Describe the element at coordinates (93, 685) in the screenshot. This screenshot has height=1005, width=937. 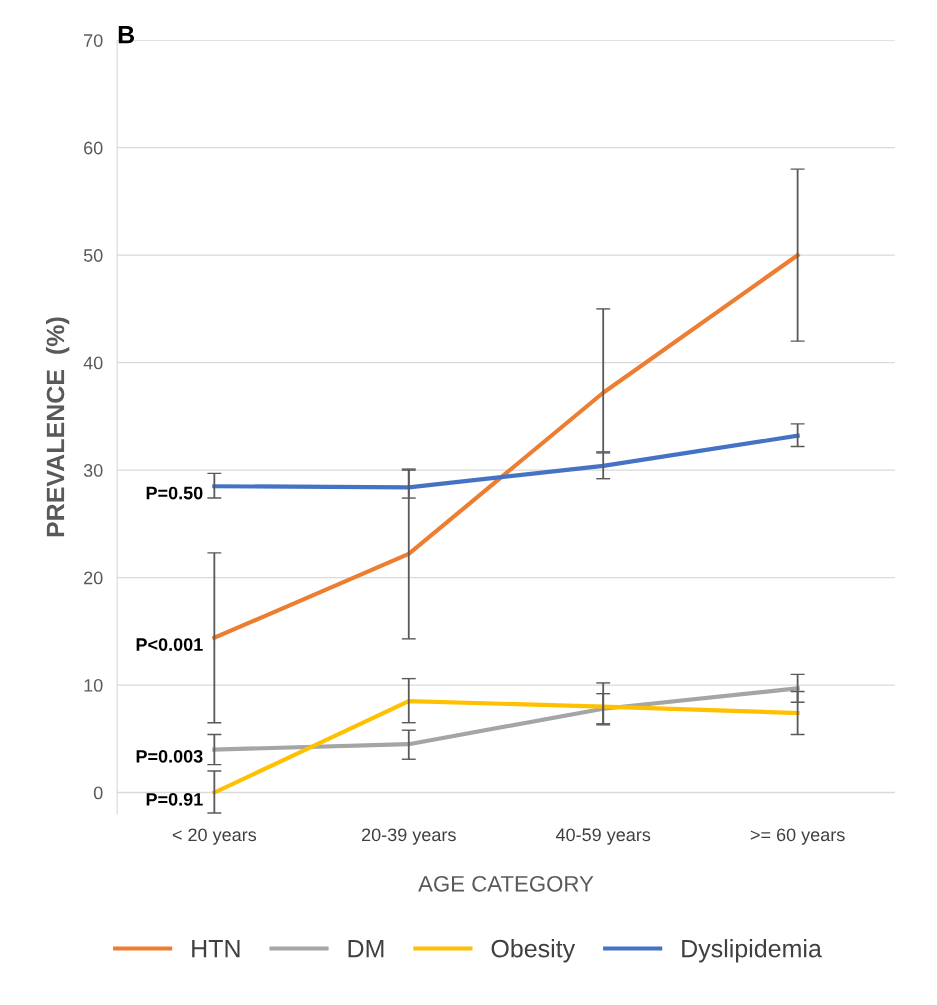
I see `y-tick-label: 10` at that location.